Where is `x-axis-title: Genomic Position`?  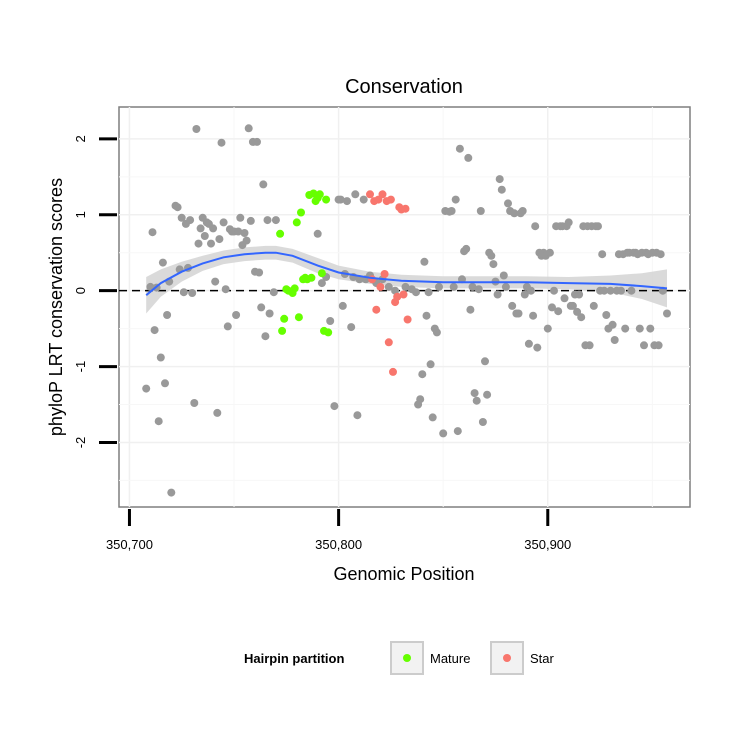 x-axis-title: Genomic Position is located at coordinates (403, 574).